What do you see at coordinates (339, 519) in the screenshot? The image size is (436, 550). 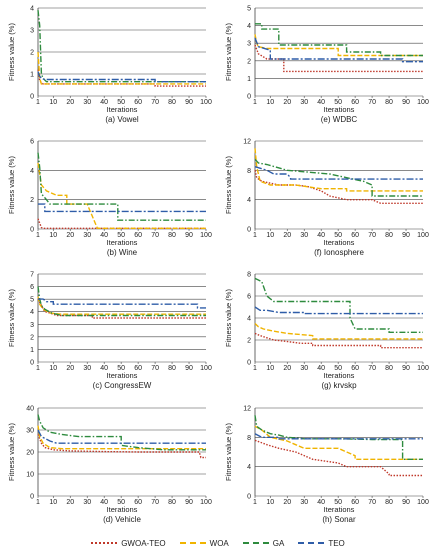 I see `chart-caption: (h) Sonar` at bounding box center [339, 519].